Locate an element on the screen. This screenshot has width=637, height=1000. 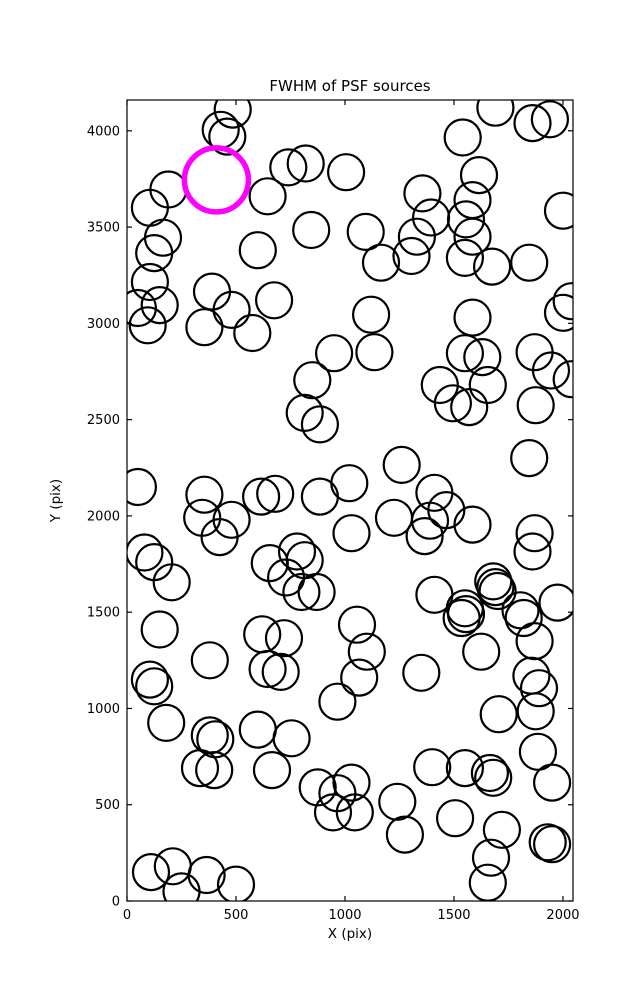
y-tick-label: 4000 is located at coordinates (103, 131).